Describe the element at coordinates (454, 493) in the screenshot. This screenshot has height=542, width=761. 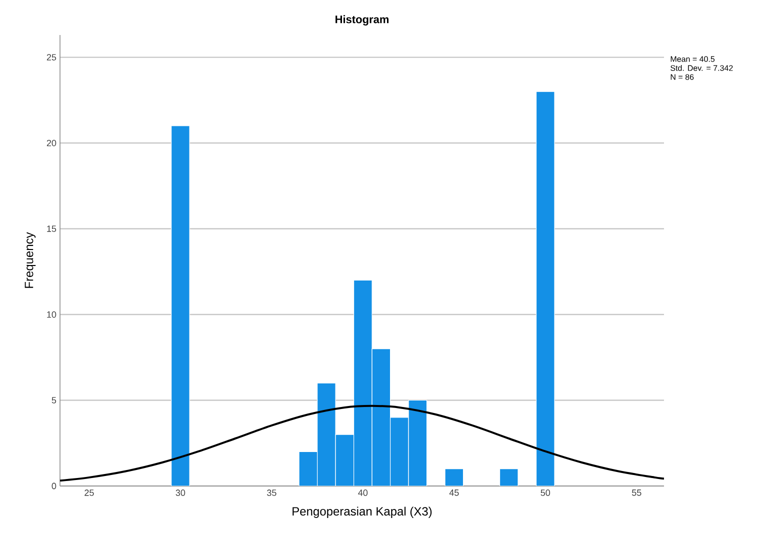
I see `x-tick-label: 45` at that location.